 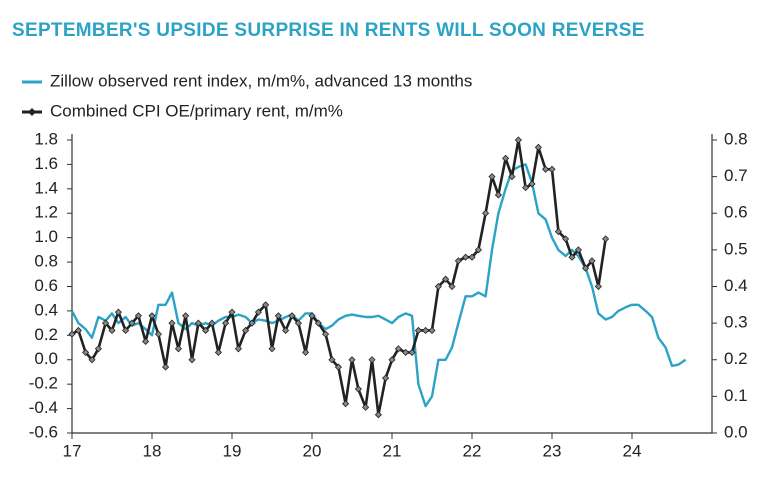 I want to click on y-tick-label: 0.0, so click(x=46, y=358).